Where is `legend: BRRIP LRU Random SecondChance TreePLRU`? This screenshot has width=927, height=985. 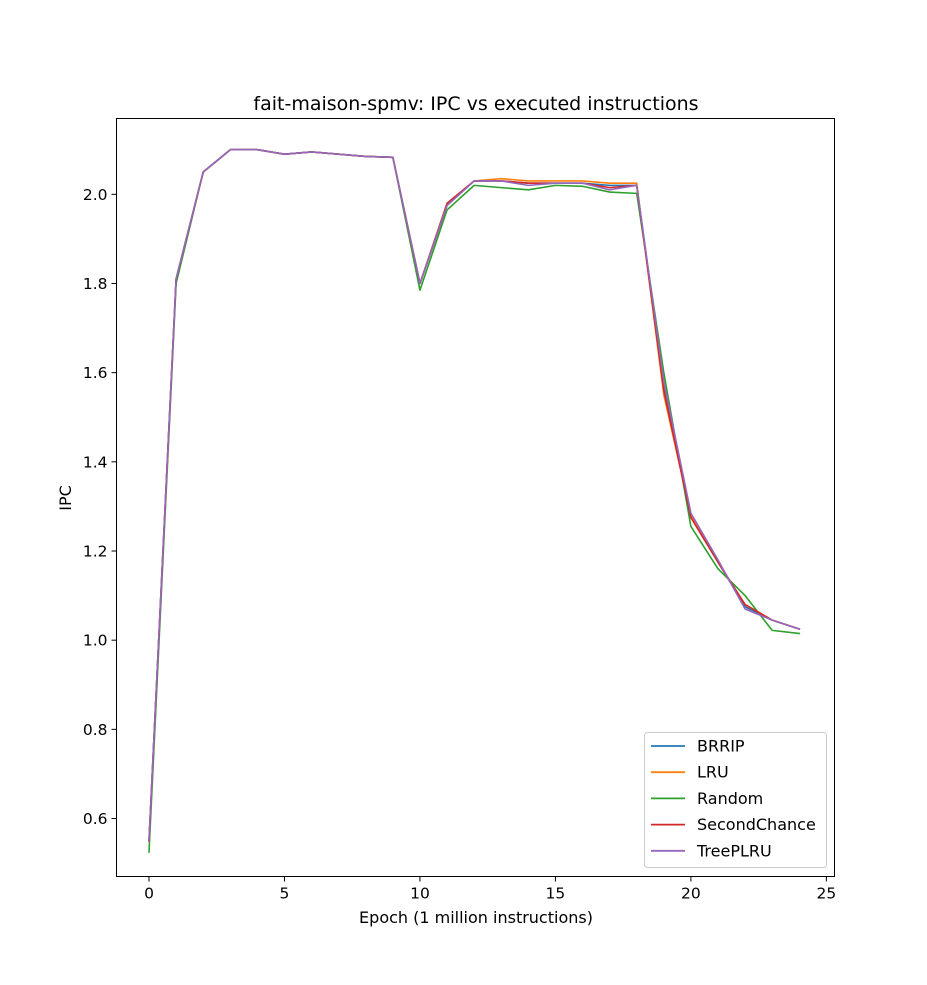 legend: BRRIP LRU Random SecondChance TreePLRU is located at coordinates (735, 800).